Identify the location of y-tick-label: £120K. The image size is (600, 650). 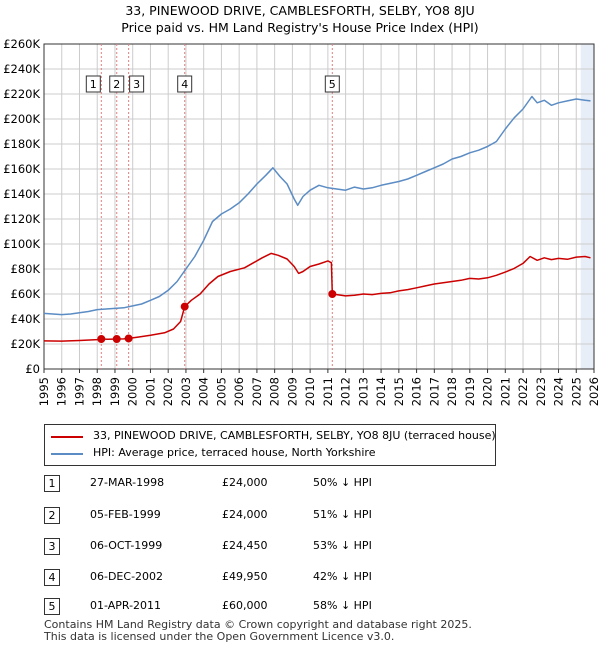
(21, 219).